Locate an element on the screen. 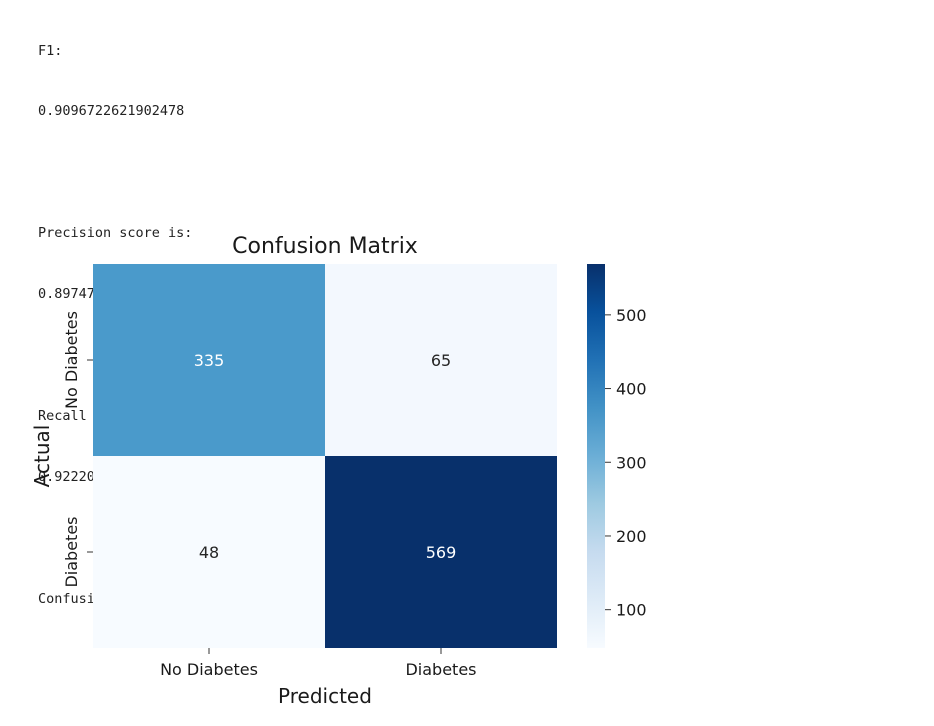 This screenshot has height=726, width=934. x-axis-label: Predicted is located at coordinates (325, 696).